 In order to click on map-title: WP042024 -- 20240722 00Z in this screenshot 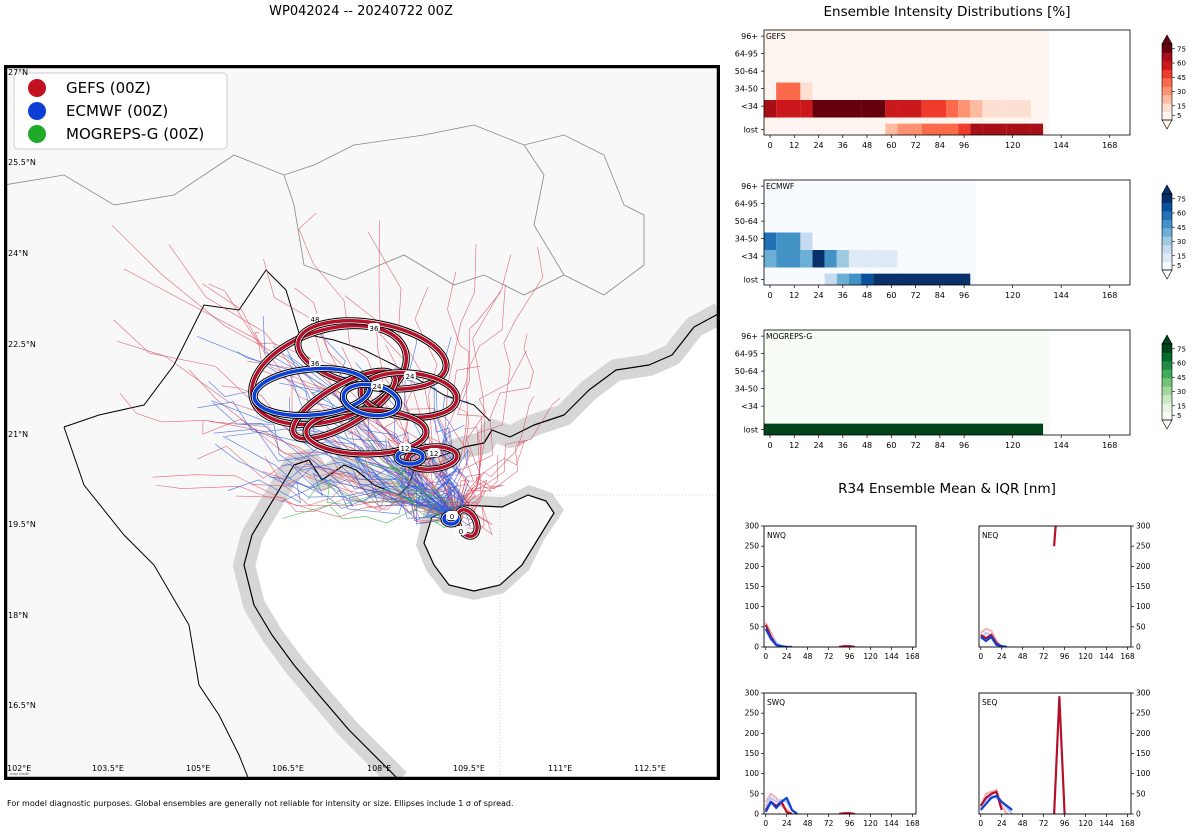, I will do `click(361, 11)`.